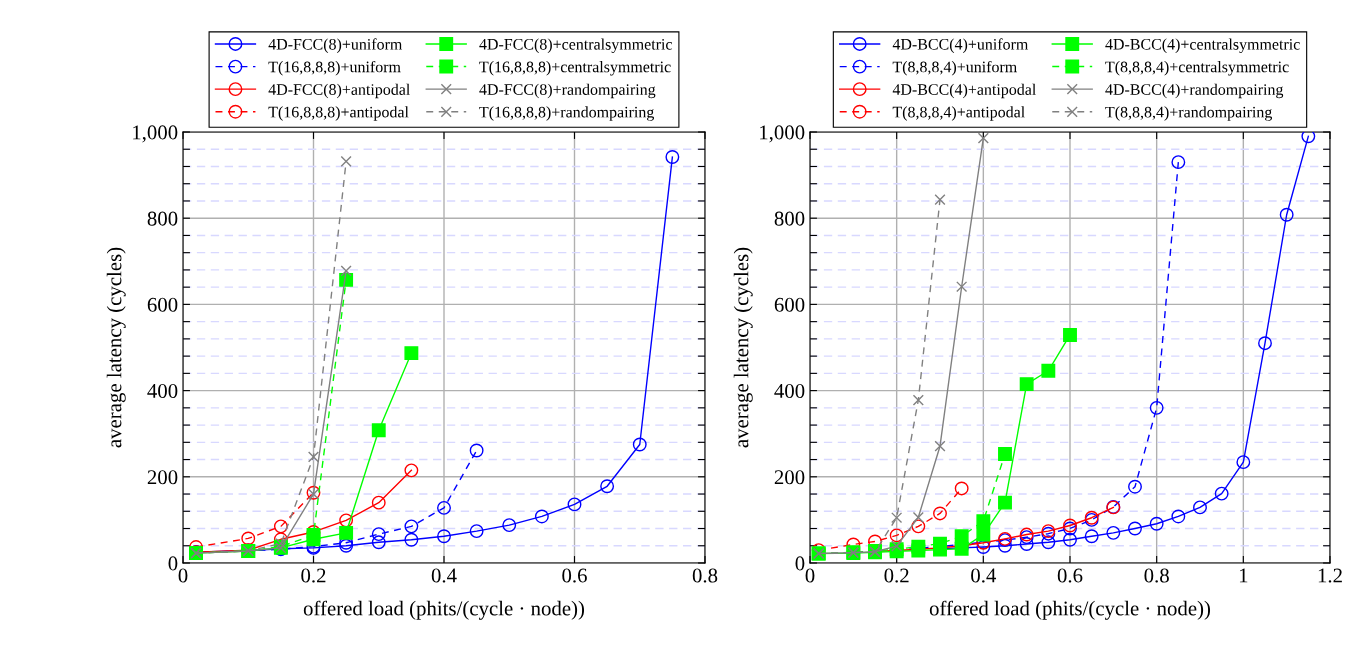 This screenshot has width=1369, height=647. What do you see at coordinates (1197, 68) in the screenshot?
I see `legend-label: T(8,8,8,4)+centralsymmetric` at bounding box center [1197, 68].